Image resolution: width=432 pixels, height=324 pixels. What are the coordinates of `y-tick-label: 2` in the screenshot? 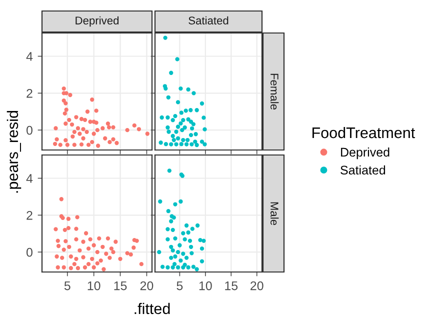 It's located at (29, 215).